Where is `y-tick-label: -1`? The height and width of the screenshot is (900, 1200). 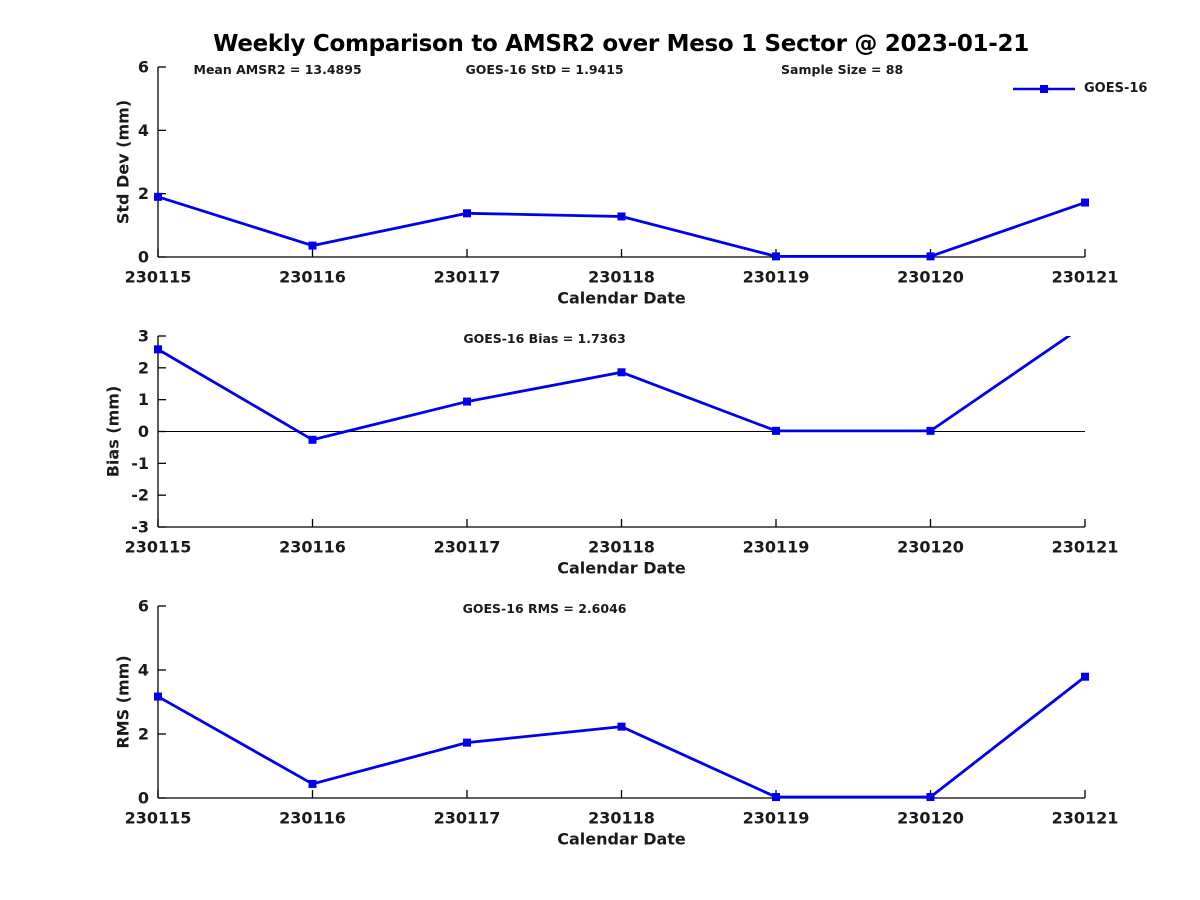 y-tick-label: -1 is located at coordinates (140, 463).